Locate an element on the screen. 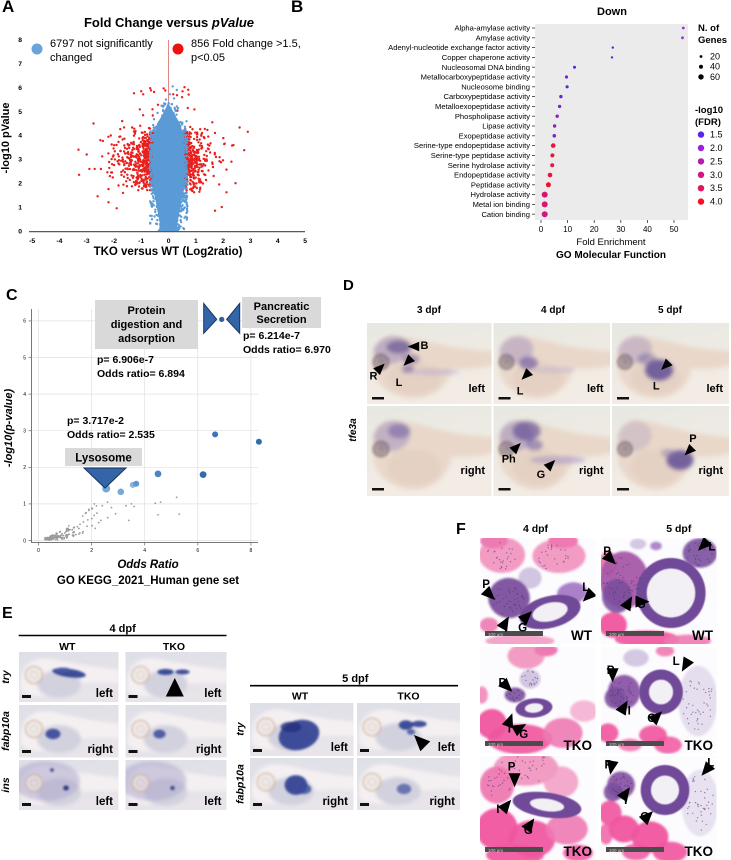 The width and height of the screenshot is (731, 860). svg-text: 2.5 is located at coordinates (716, 161).